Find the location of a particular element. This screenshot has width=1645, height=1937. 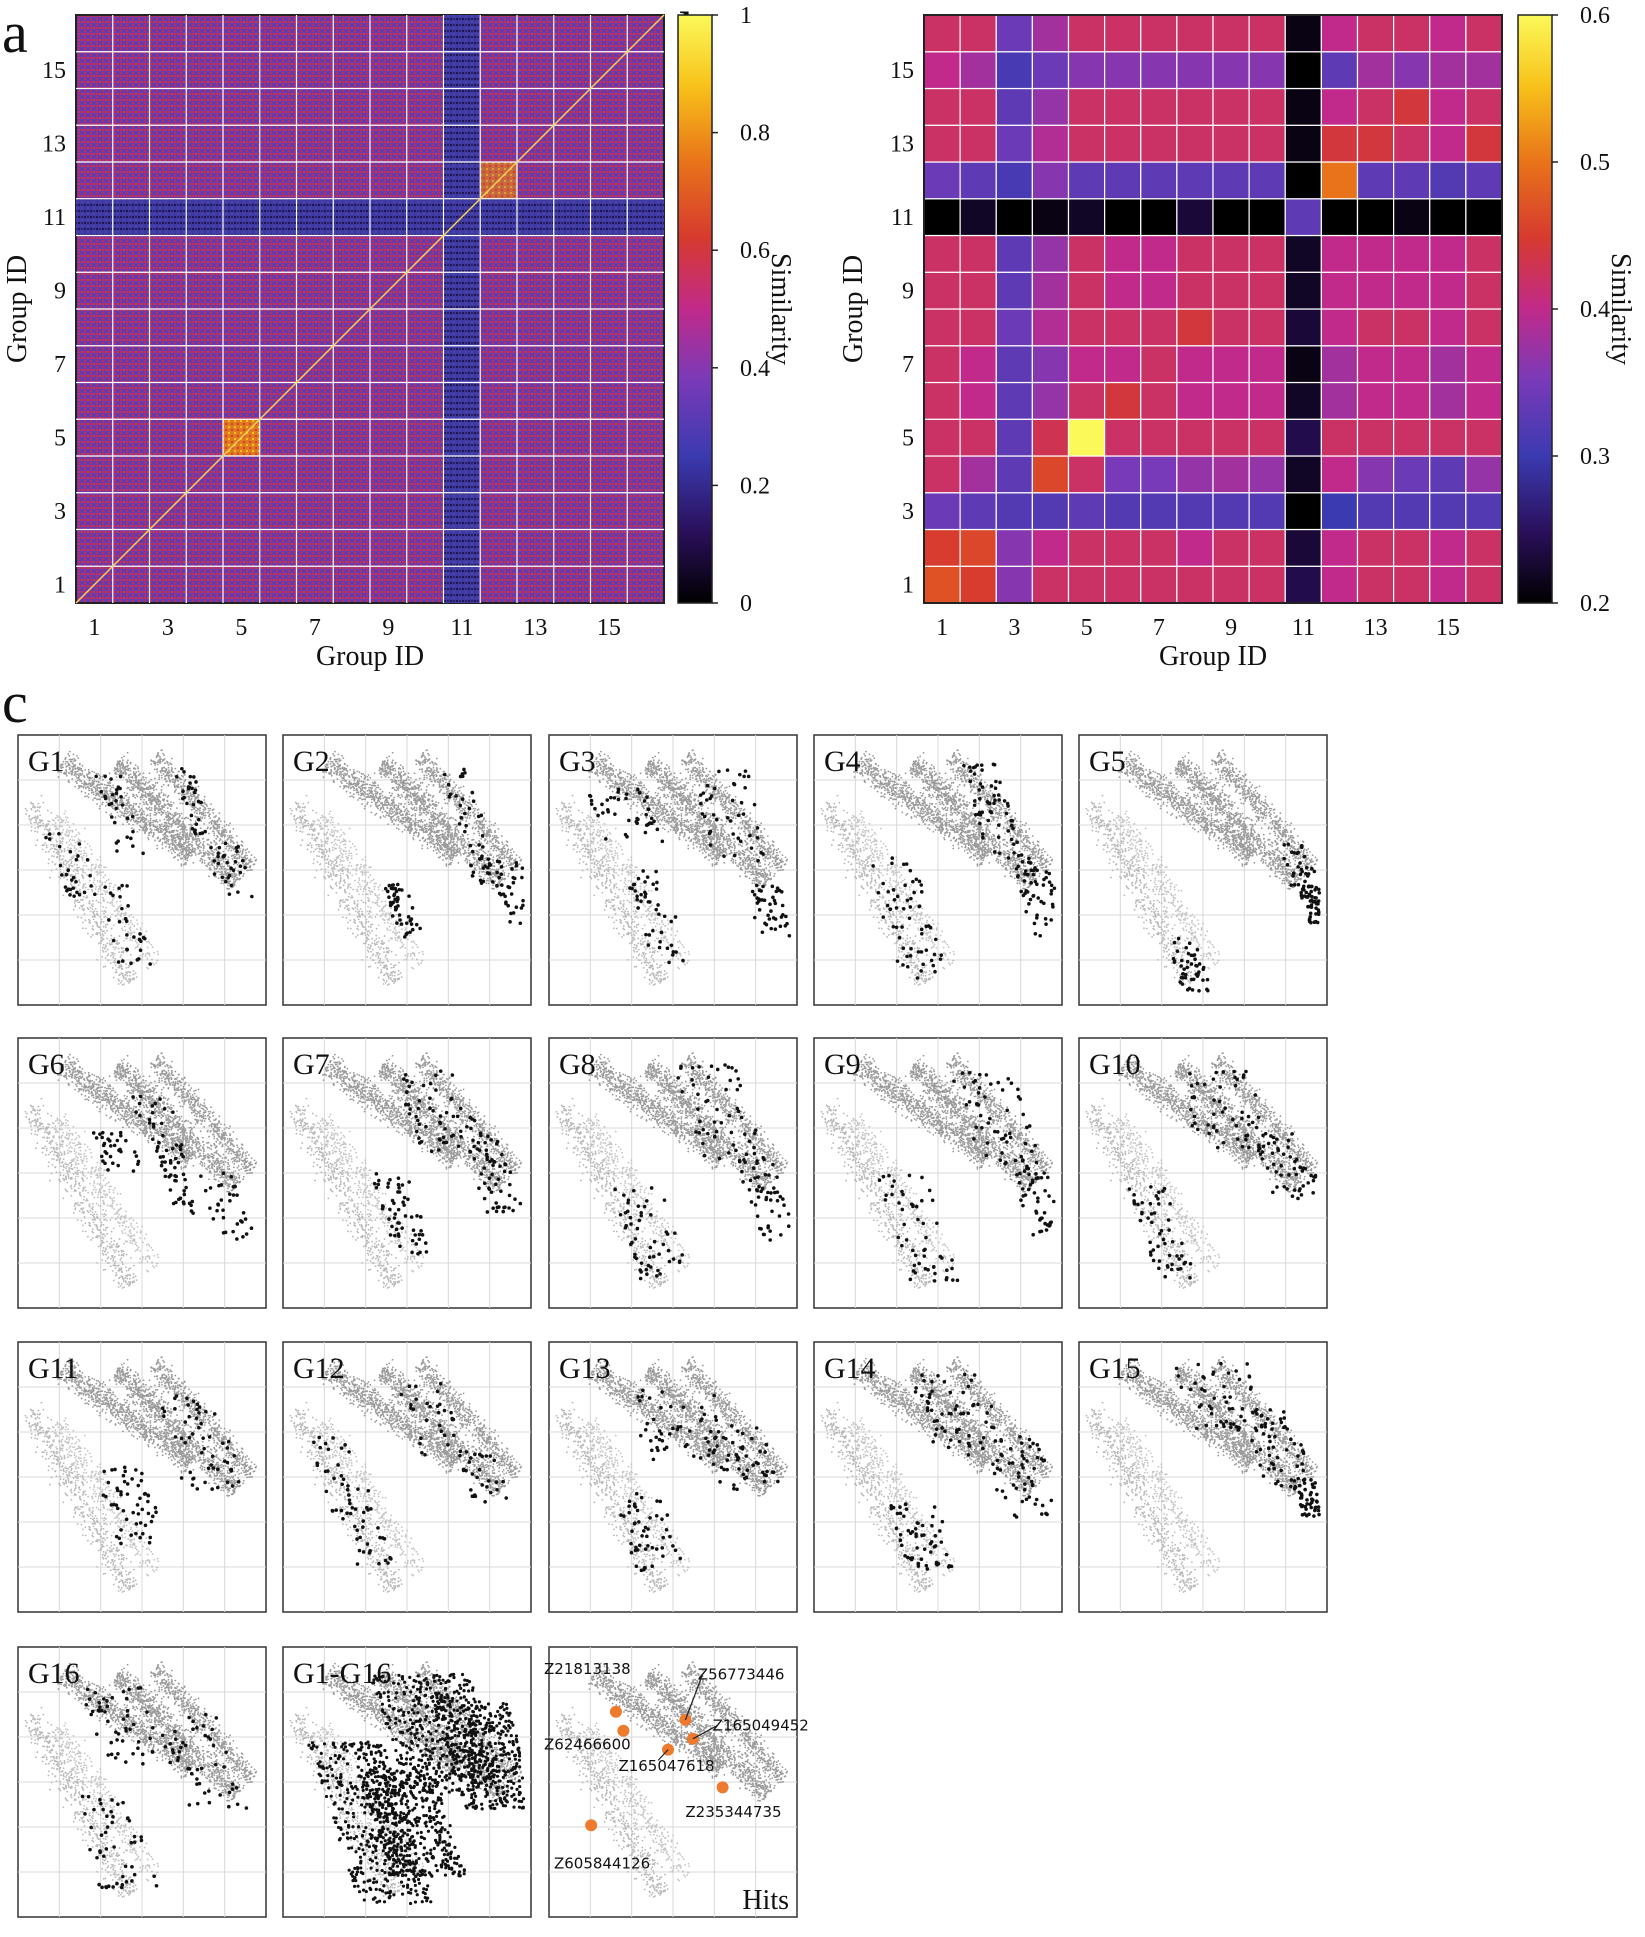

x-tick-label: 3 is located at coordinates (168, 628).